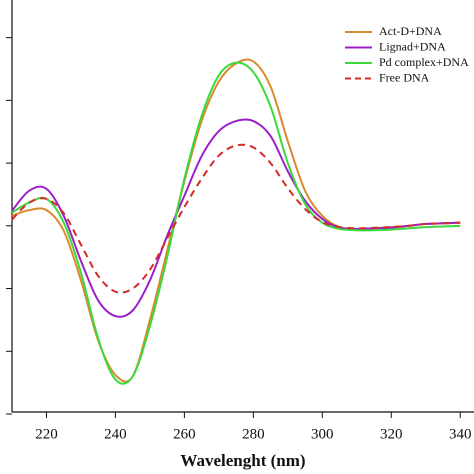 The image size is (474, 474). Describe the element at coordinates (404, 77) in the screenshot. I see `legend-label: Free DNA` at that location.